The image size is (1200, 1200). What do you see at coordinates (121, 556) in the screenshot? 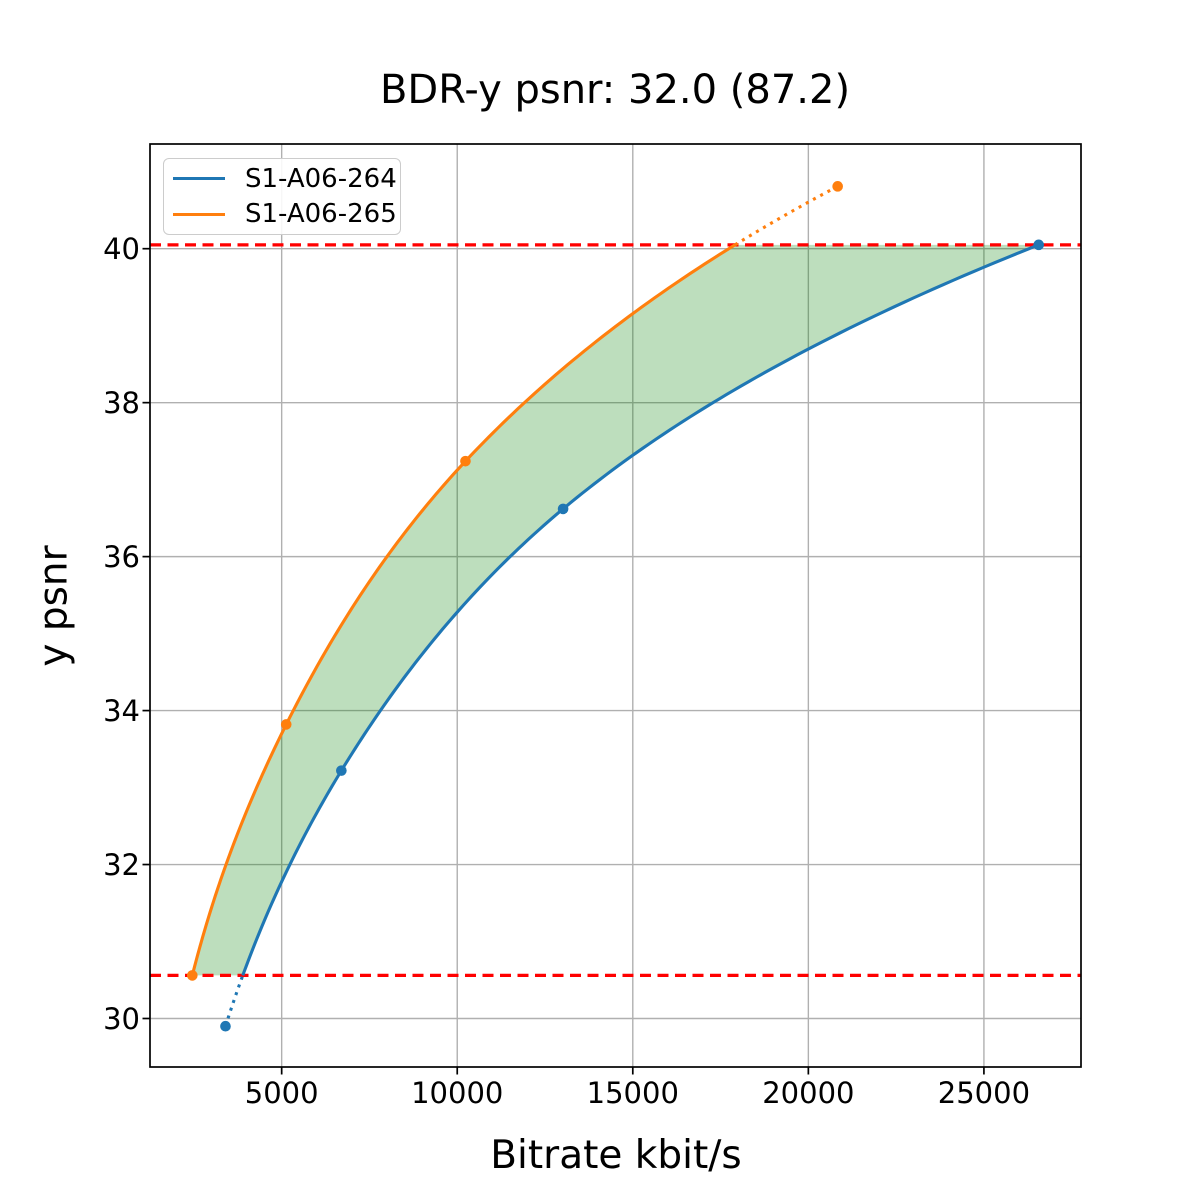
I see `y-tick-label: 36` at bounding box center [121, 556].